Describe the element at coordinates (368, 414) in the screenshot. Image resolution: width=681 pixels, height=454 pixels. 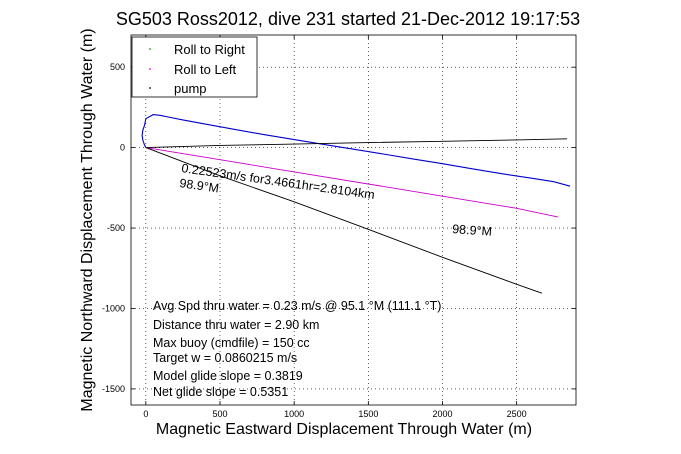
I see `x-tick-label: 1500` at that location.